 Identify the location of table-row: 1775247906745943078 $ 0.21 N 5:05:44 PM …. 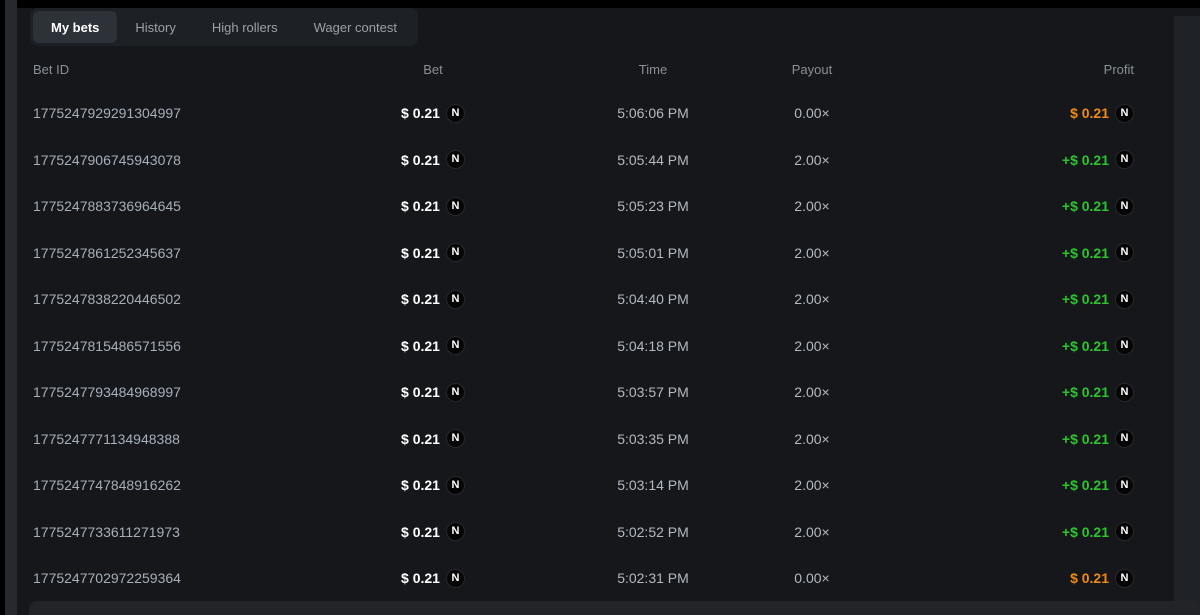
(595, 160).